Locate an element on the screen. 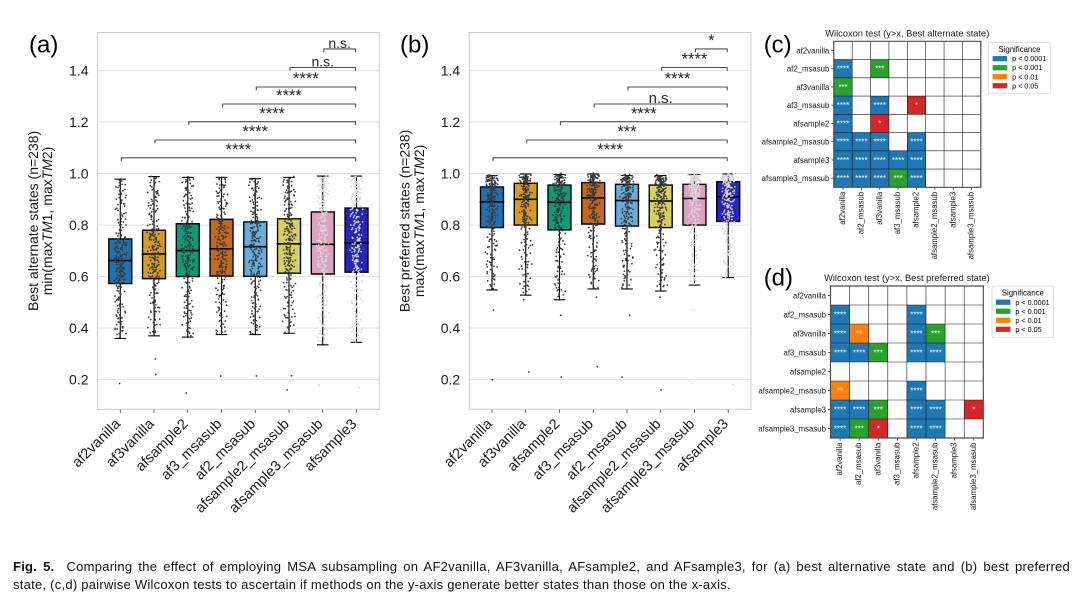 The image size is (1080, 600). svg-text: 0.4 is located at coordinates (451, 328).